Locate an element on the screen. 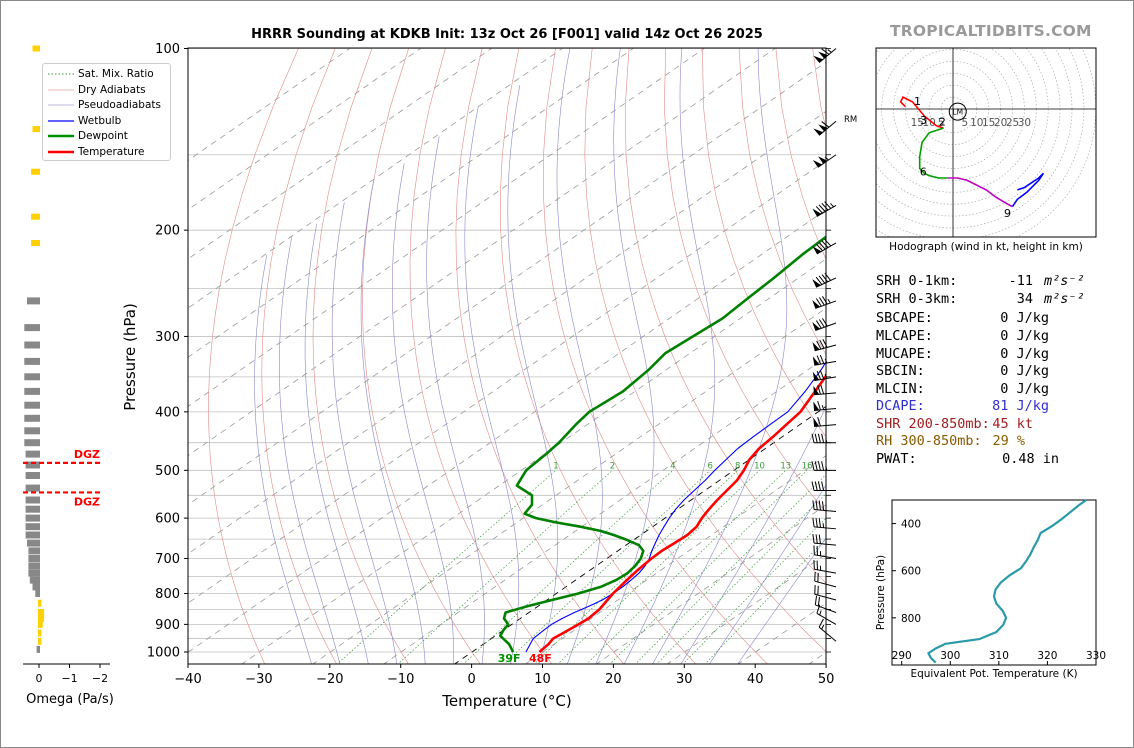  wind-barb-half is located at coordinates (820, 613).